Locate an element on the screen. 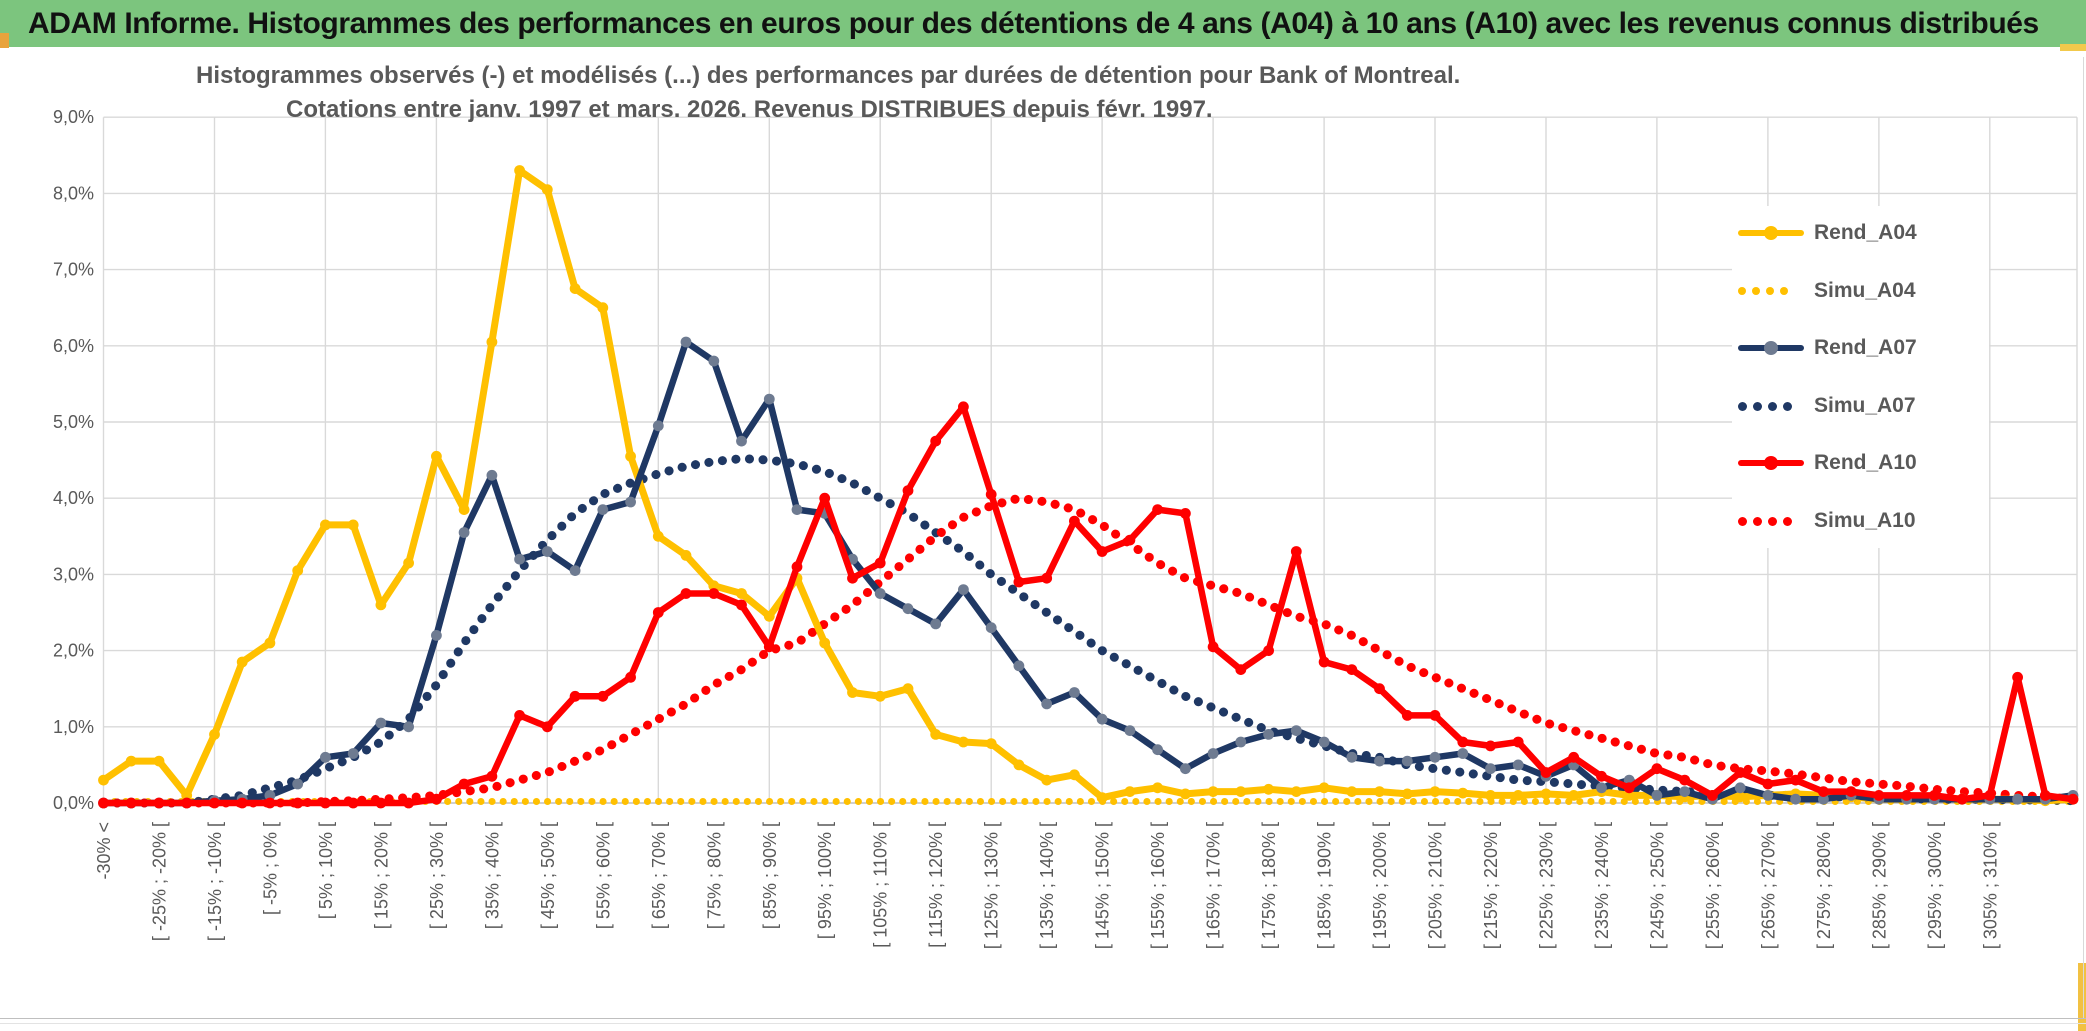 The image size is (2086, 1031). svg-text: 8,0% is located at coordinates (73, 193).